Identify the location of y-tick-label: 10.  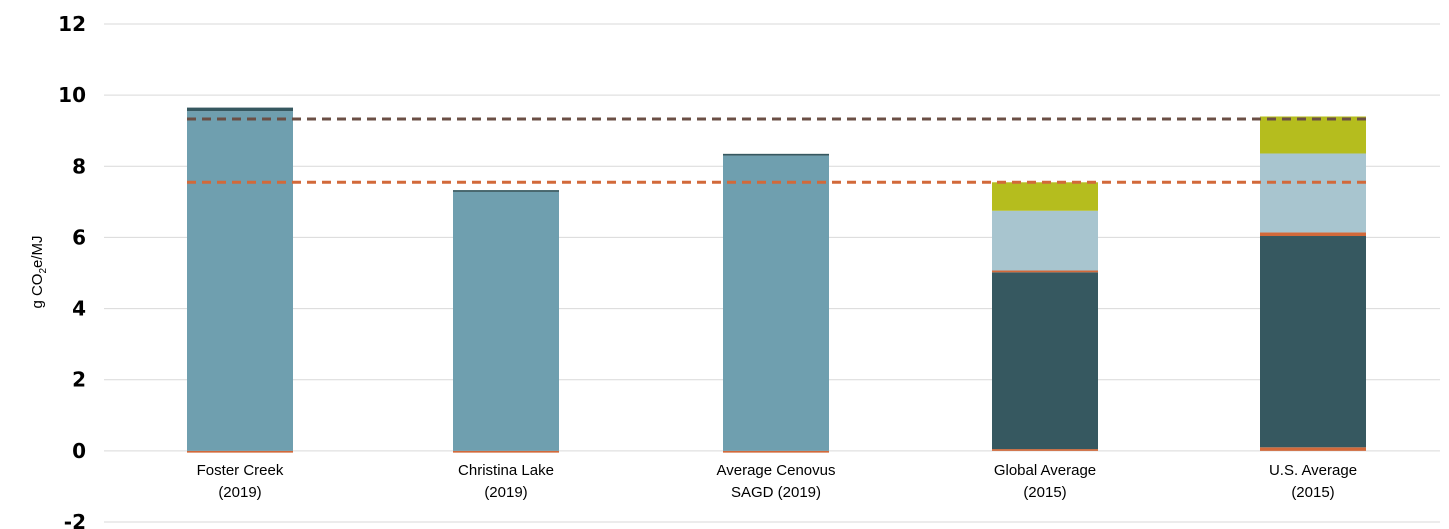
(72, 95).